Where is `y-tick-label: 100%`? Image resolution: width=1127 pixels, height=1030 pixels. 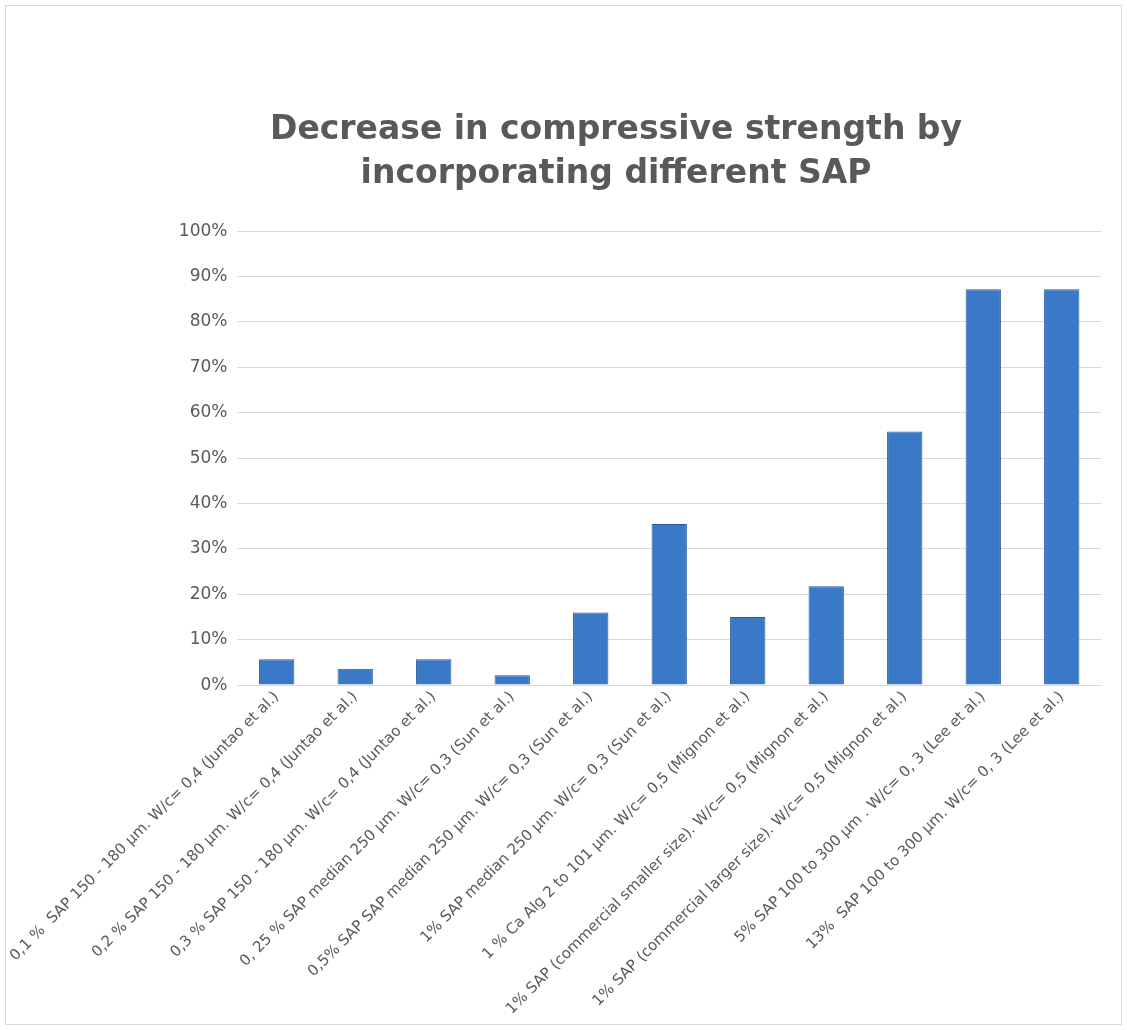 y-tick-label: 100% is located at coordinates (203, 229).